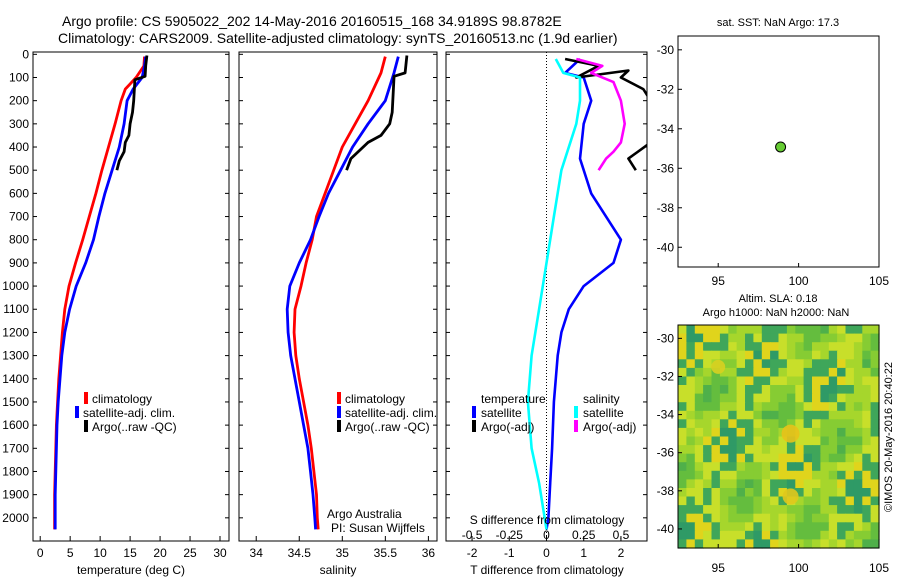 The height and width of the screenshot is (580, 900). I want to click on y-tick-label: 0, so click(25, 54).